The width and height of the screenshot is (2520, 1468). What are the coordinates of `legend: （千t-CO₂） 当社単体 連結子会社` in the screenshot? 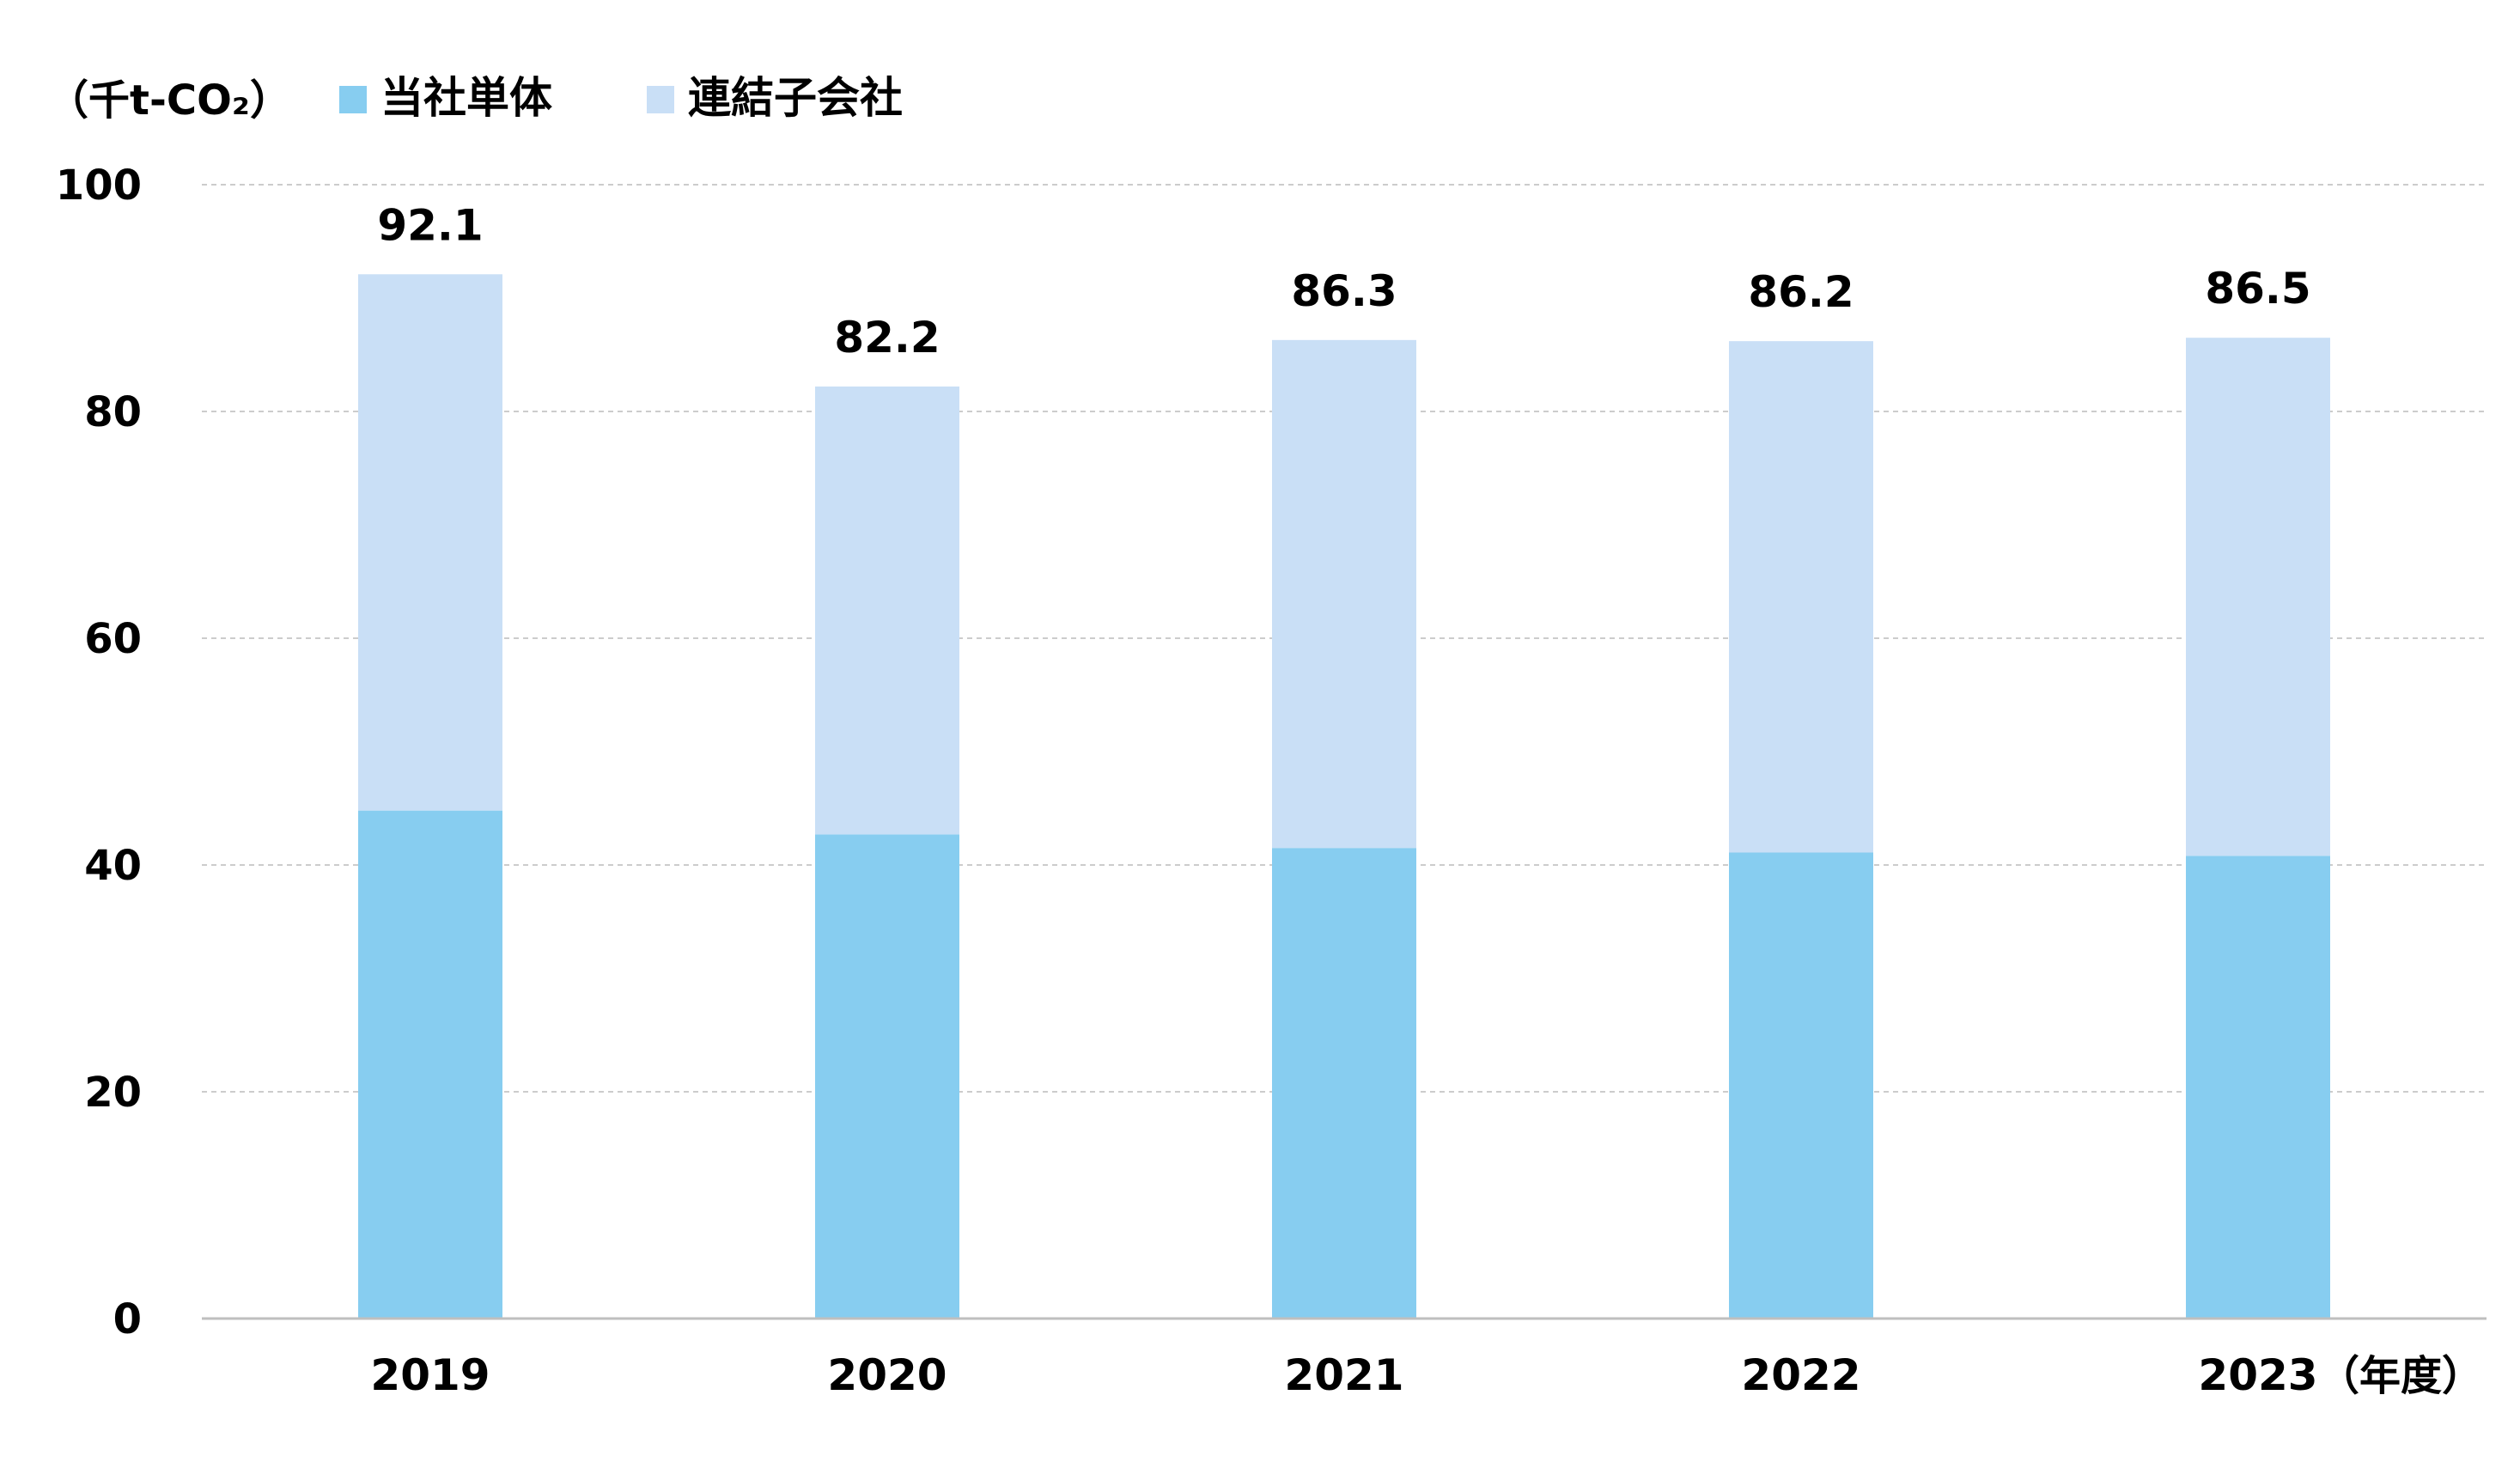 It's located at (475, 99).